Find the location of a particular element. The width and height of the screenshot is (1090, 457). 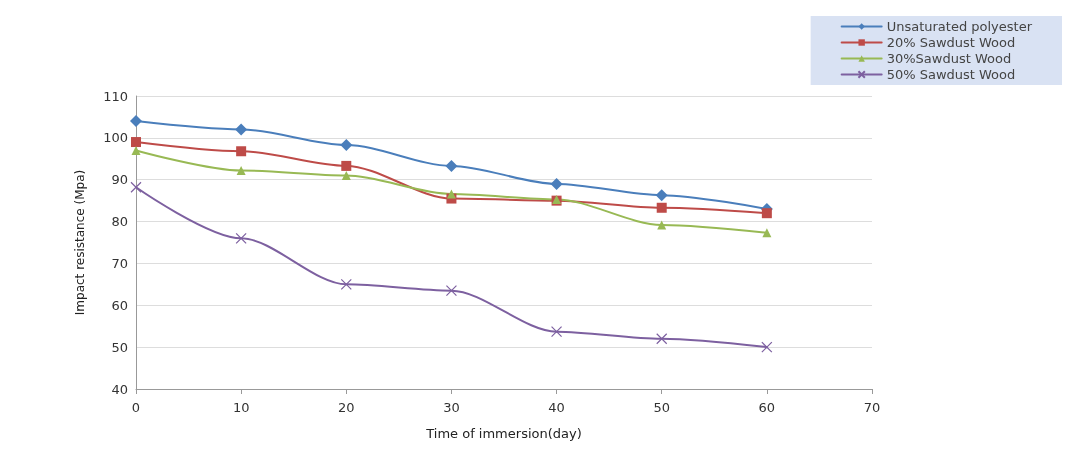

y-tick-label: 50 is located at coordinates (119, 347).